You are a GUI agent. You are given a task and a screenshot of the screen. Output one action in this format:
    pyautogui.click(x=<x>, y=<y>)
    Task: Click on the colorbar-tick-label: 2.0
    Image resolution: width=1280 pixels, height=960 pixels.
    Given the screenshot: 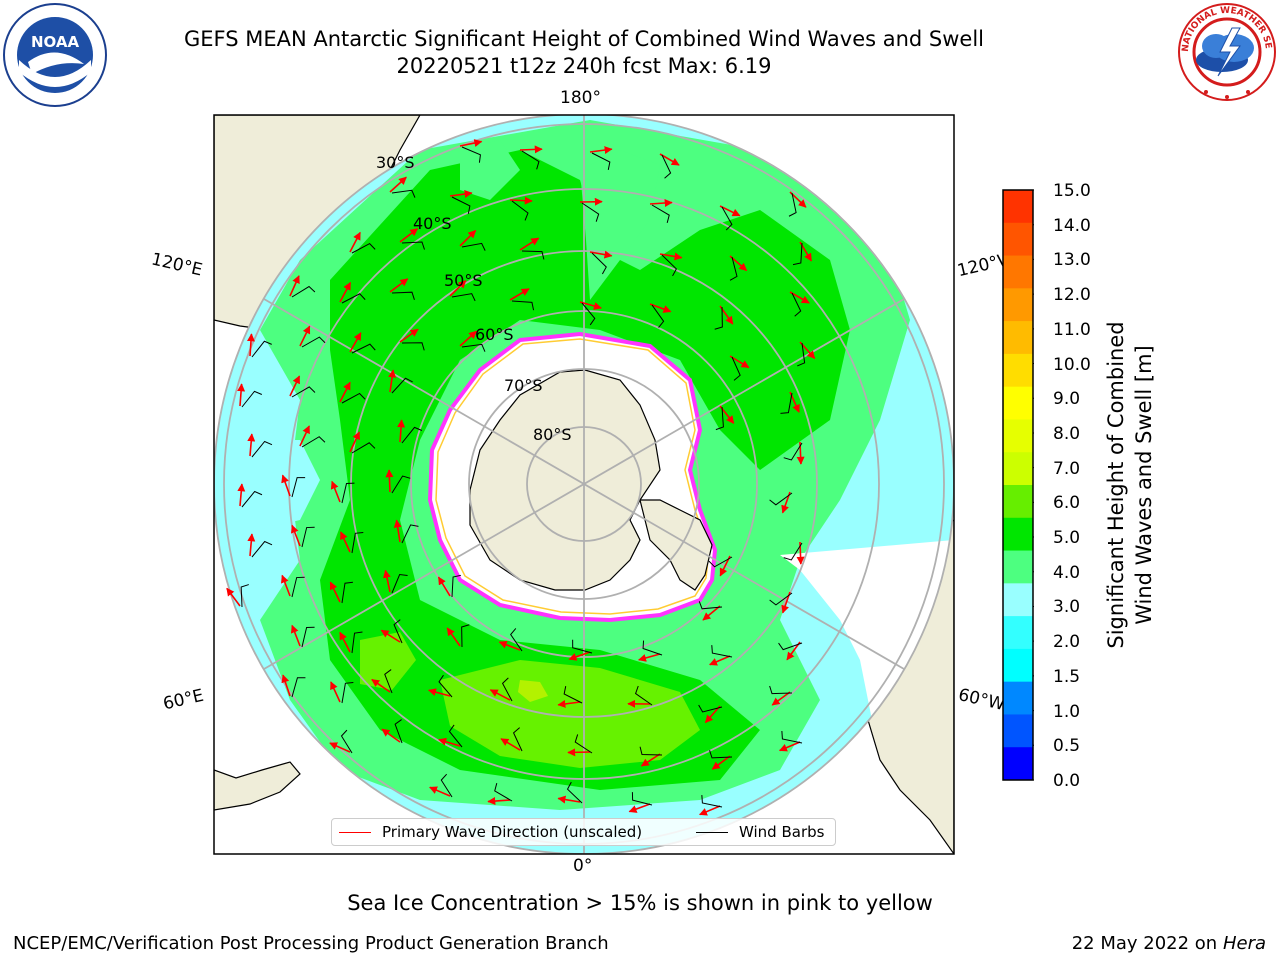 What is the action you would take?
    pyautogui.click(x=1067, y=642)
    